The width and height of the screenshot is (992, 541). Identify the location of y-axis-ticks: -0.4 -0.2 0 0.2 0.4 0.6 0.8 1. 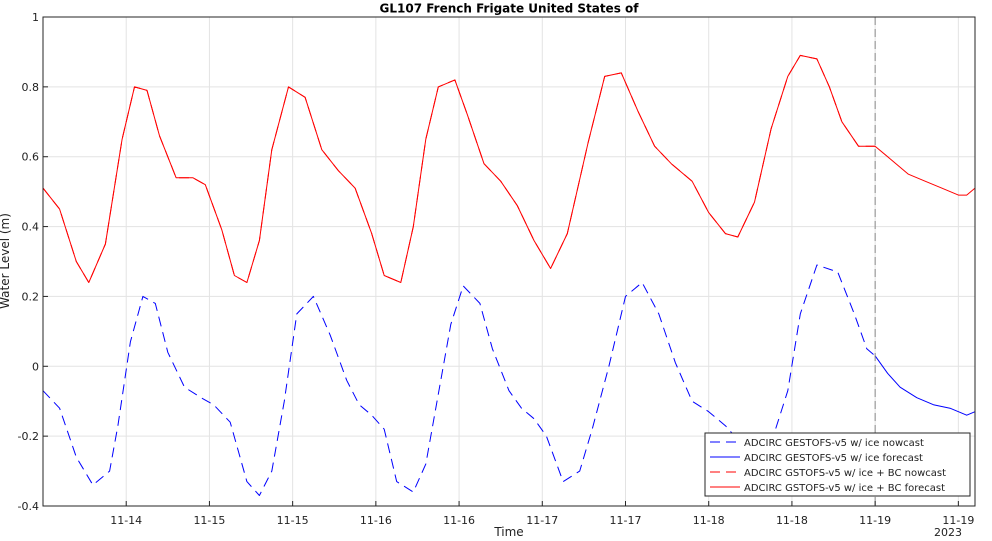
(33, 262).